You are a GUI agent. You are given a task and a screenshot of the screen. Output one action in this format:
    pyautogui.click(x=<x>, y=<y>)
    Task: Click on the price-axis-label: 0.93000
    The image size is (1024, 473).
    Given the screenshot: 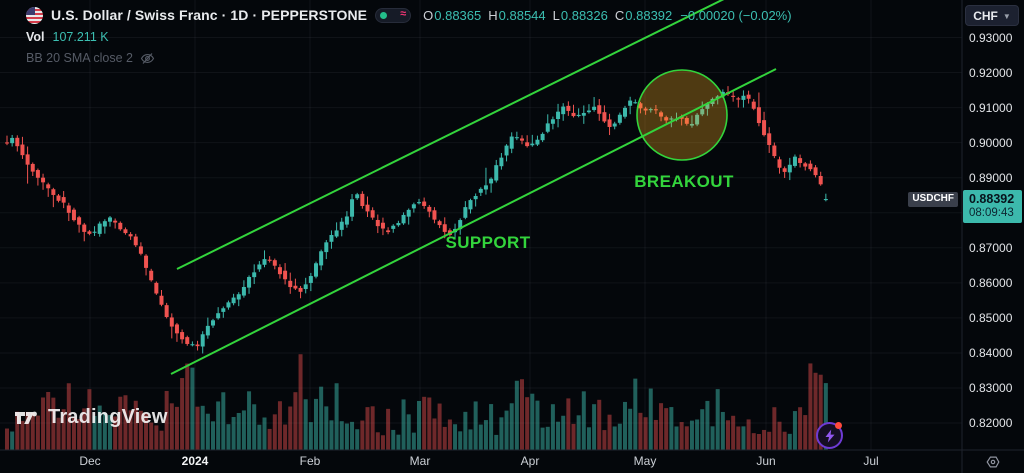 What is the action you would take?
    pyautogui.click(x=991, y=37)
    